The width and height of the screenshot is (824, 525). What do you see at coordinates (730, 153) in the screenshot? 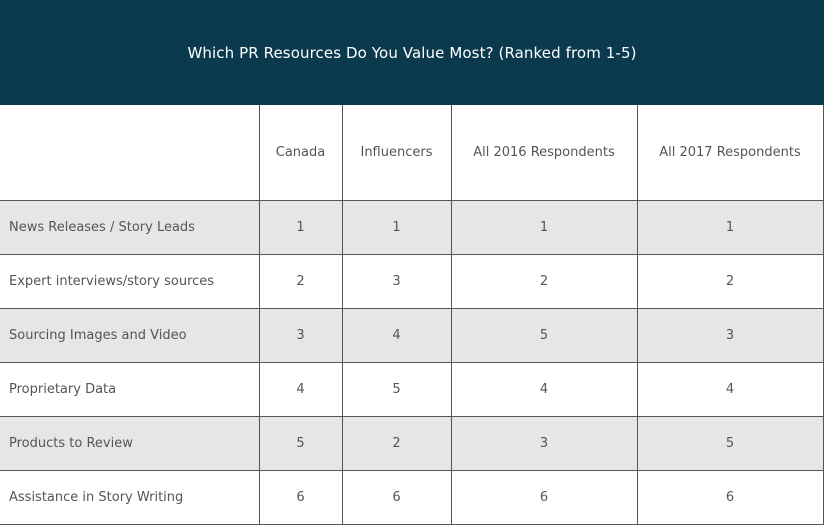
I see `column-header-all-2017: All 2017 Respondents` at bounding box center [730, 153].